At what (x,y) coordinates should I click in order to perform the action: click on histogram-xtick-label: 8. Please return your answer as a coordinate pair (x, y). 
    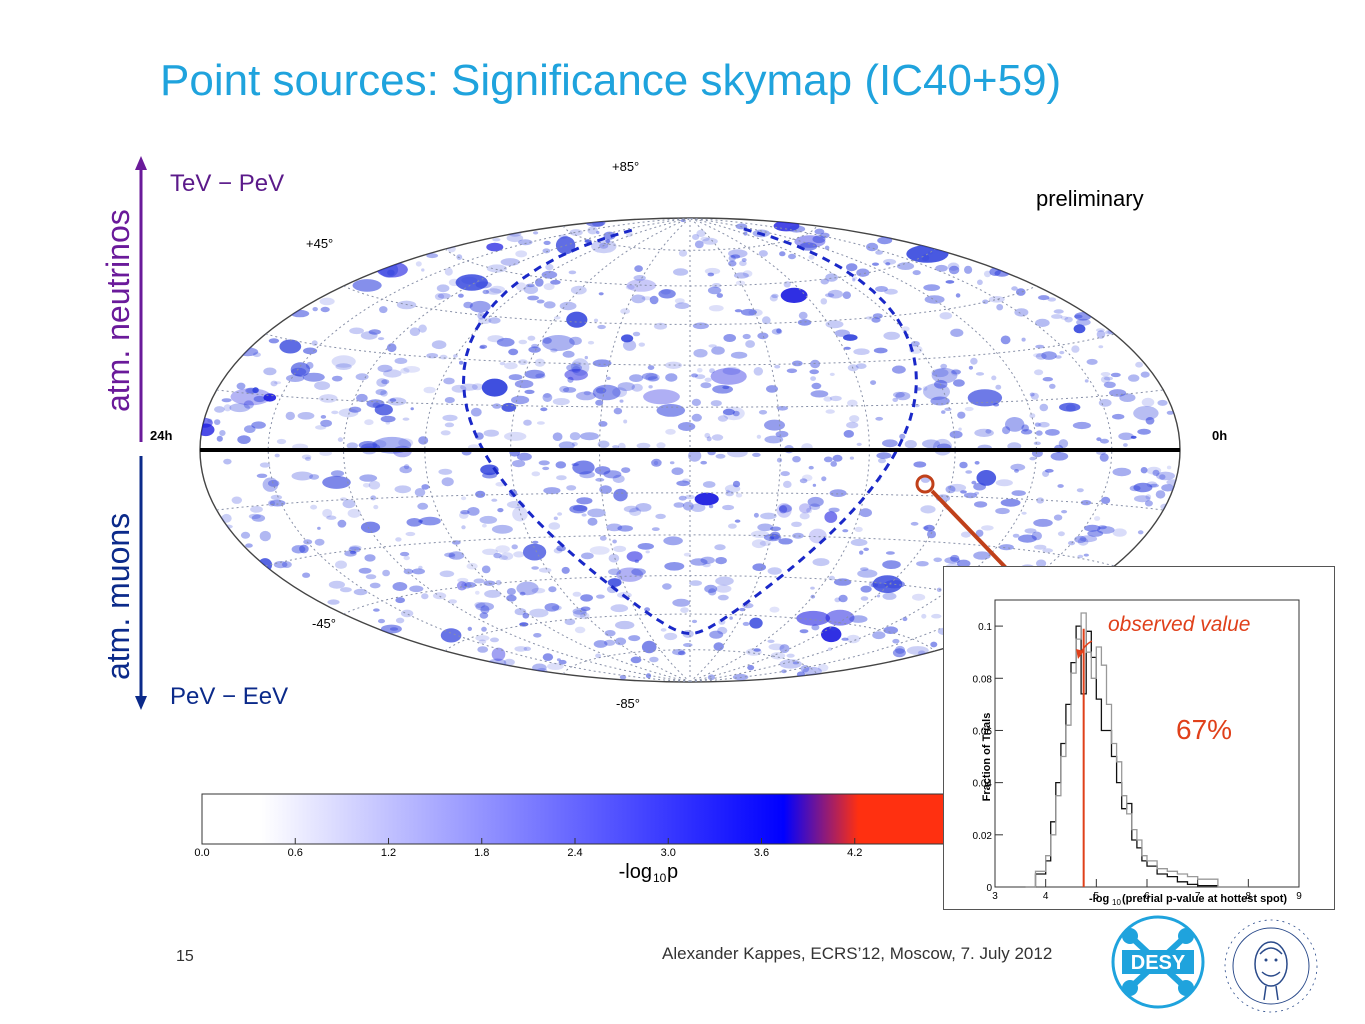
    Looking at the image, I should click on (1249, 896).